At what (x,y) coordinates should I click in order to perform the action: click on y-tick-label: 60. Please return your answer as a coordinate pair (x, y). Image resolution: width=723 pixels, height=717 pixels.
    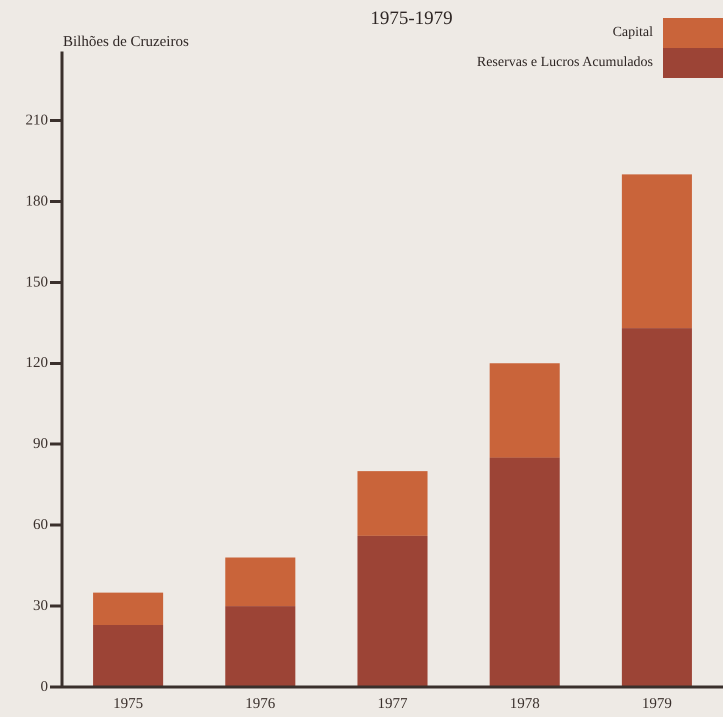
    Looking at the image, I should click on (40, 525).